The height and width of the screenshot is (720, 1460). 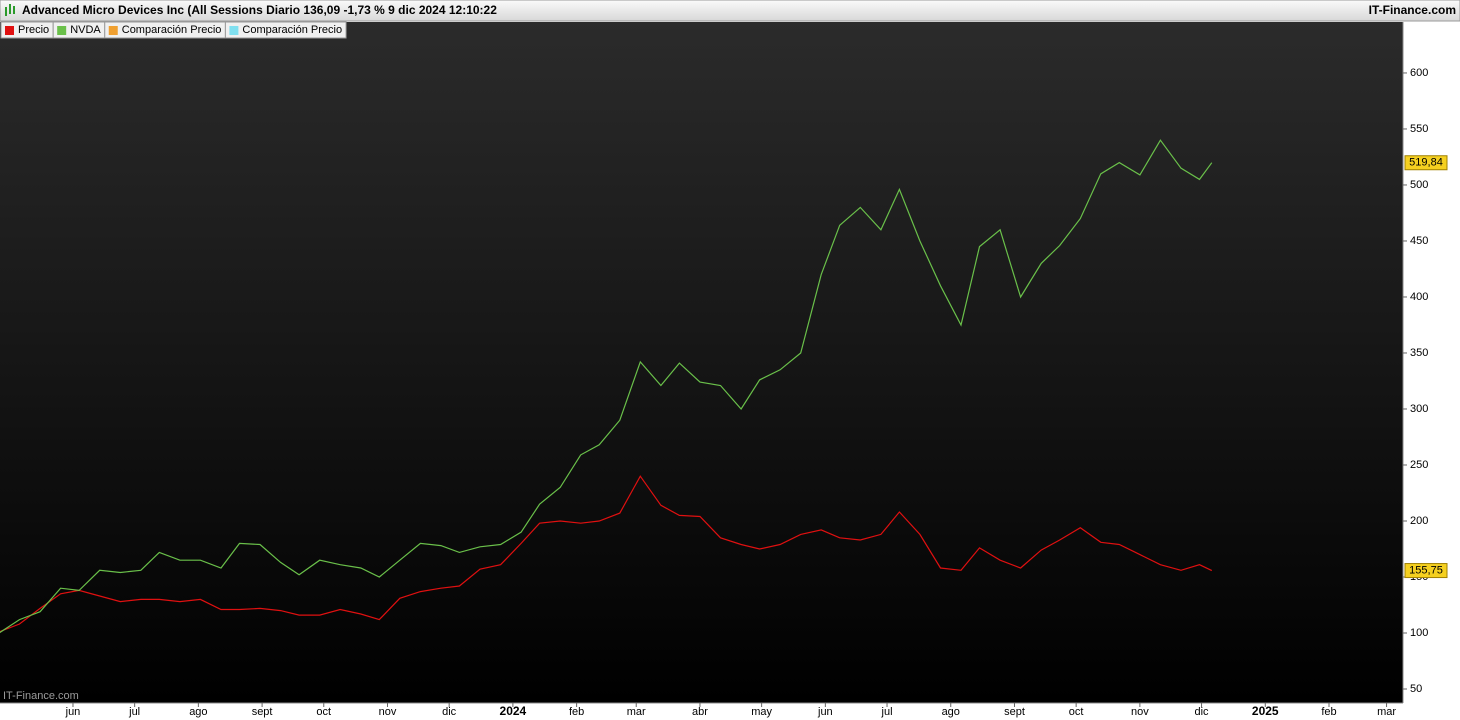 What do you see at coordinates (1419, 73) in the screenshot?
I see `y-tick-label: 600` at bounding box center [1419, 73].